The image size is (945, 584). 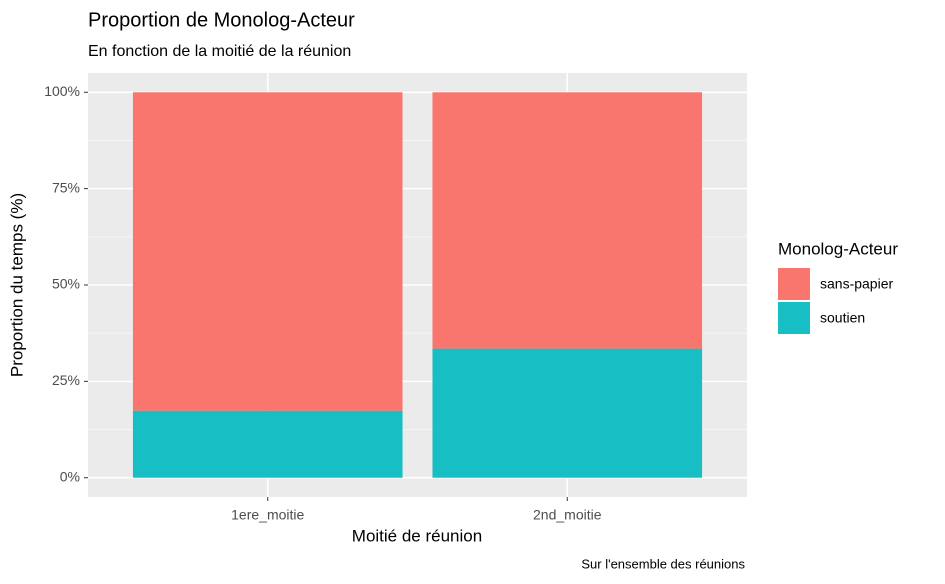 I want to click on y-tick-label: 0%, so click(x=70, y=476).